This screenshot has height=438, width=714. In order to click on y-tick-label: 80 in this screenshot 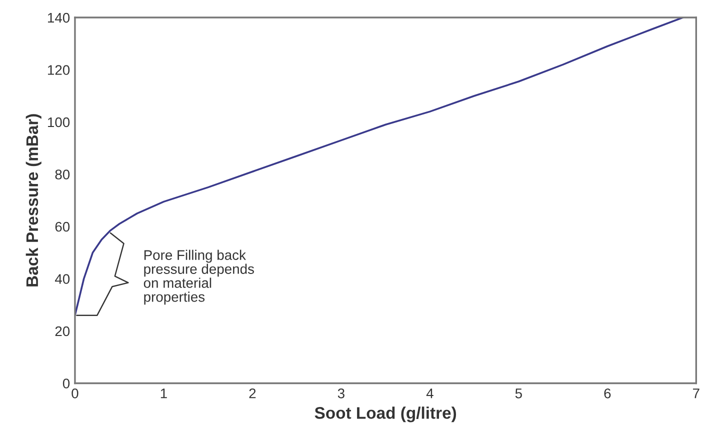, I will do `click(62, 175)`.